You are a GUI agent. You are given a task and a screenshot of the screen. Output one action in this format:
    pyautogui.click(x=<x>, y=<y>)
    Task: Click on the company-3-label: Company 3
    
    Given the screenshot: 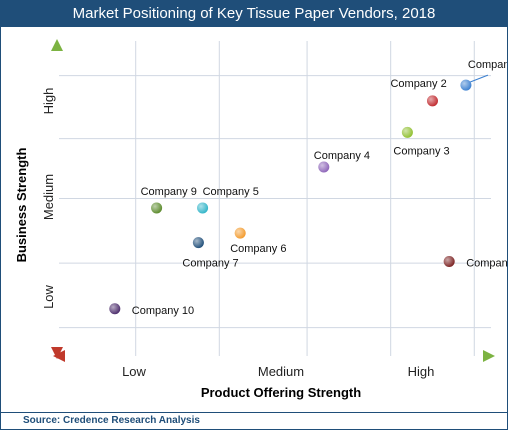 What is the action you would take?
    pyautogui.click(x=421, y=151)
    